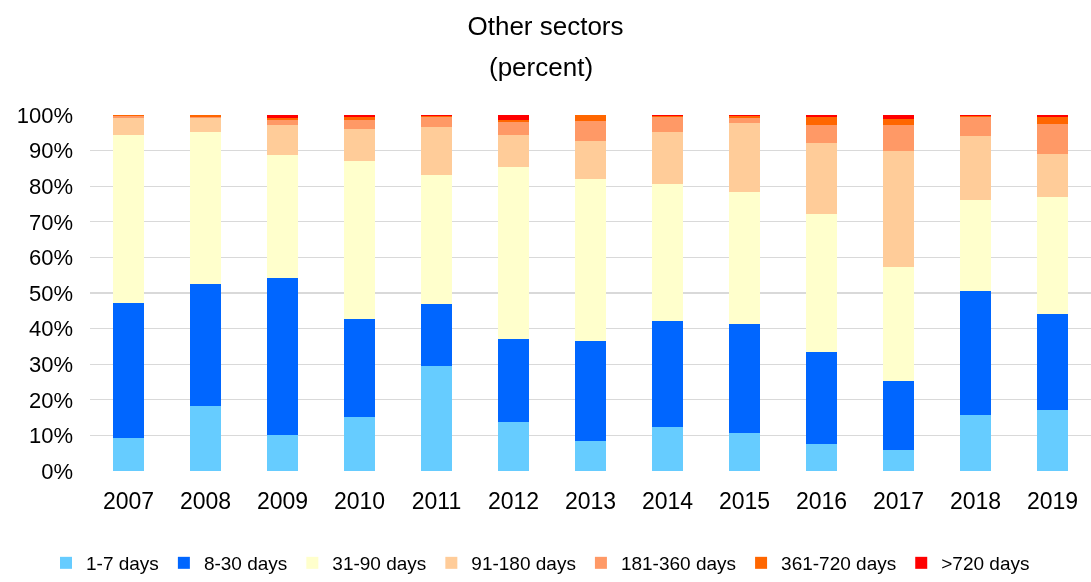 This screenshot has height=582, width=1091. What do you see at coordinates (985, 564) in the screenshot?
I see `legend-label: >720 days` at bounding box center [985, 564].